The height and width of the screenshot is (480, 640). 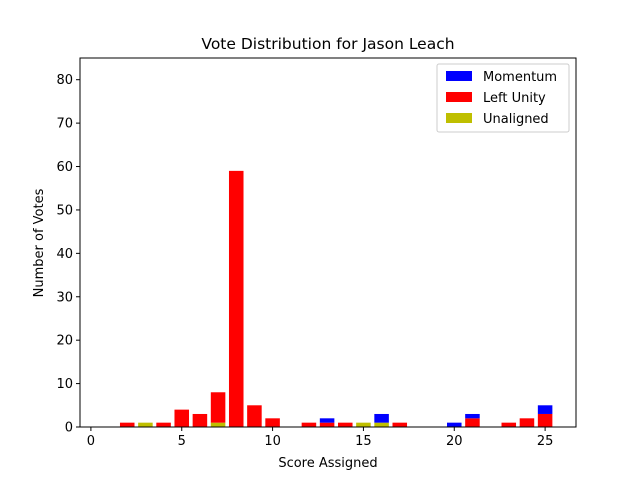 I want to click on x-axis-label: Score Assigned, so click(x=327, y=463).